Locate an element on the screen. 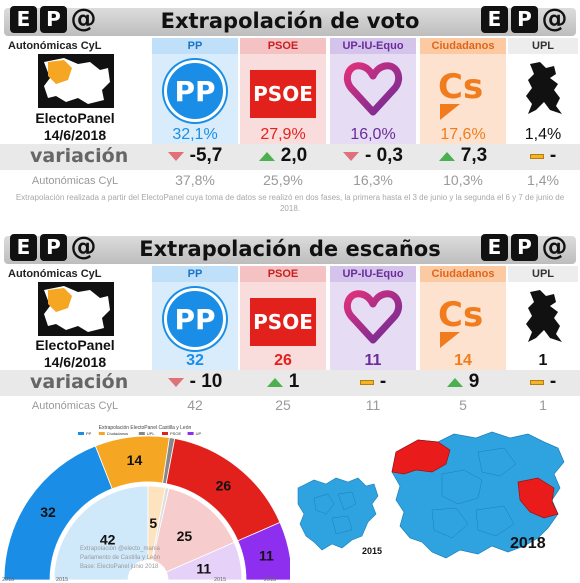 This screenshot has width=580, height=583. psoe-seat-variation-value: 1 is located at coordinates (294, 381).